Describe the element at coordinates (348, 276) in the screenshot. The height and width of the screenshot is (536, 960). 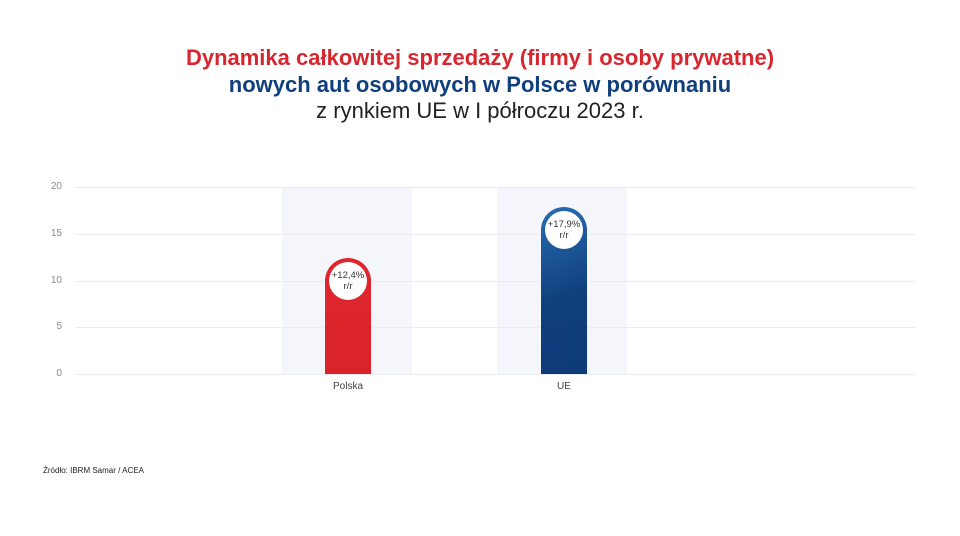
I see `value-label: +12,4%` at that location.